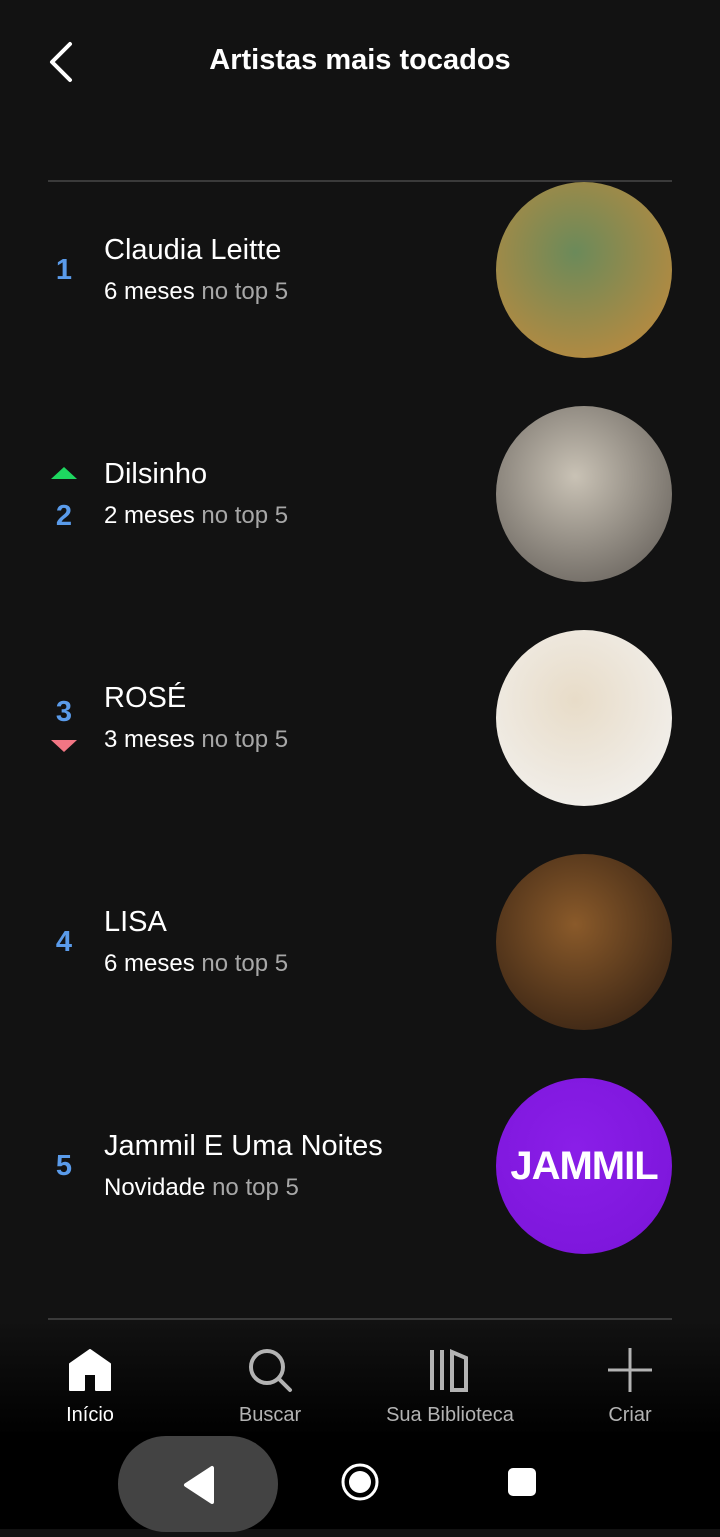  I want to click on artist-row: 1 Claudia Leitte 6 meses no top 5, so click(360, 270).